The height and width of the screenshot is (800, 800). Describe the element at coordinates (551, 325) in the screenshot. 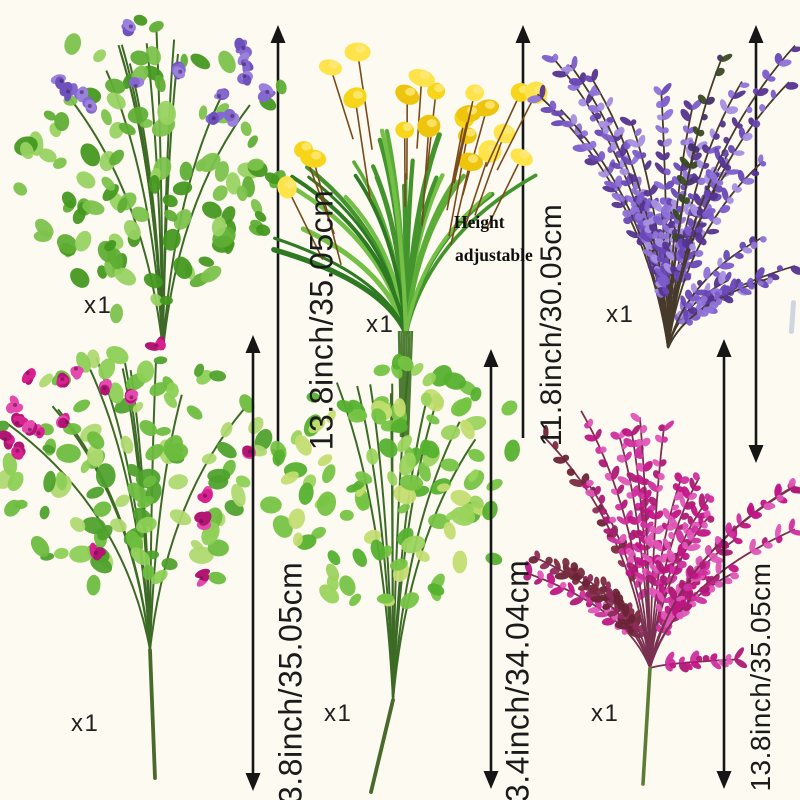

I see `measurement-label-top-center: 11.8inch/30.05cm` at that location.